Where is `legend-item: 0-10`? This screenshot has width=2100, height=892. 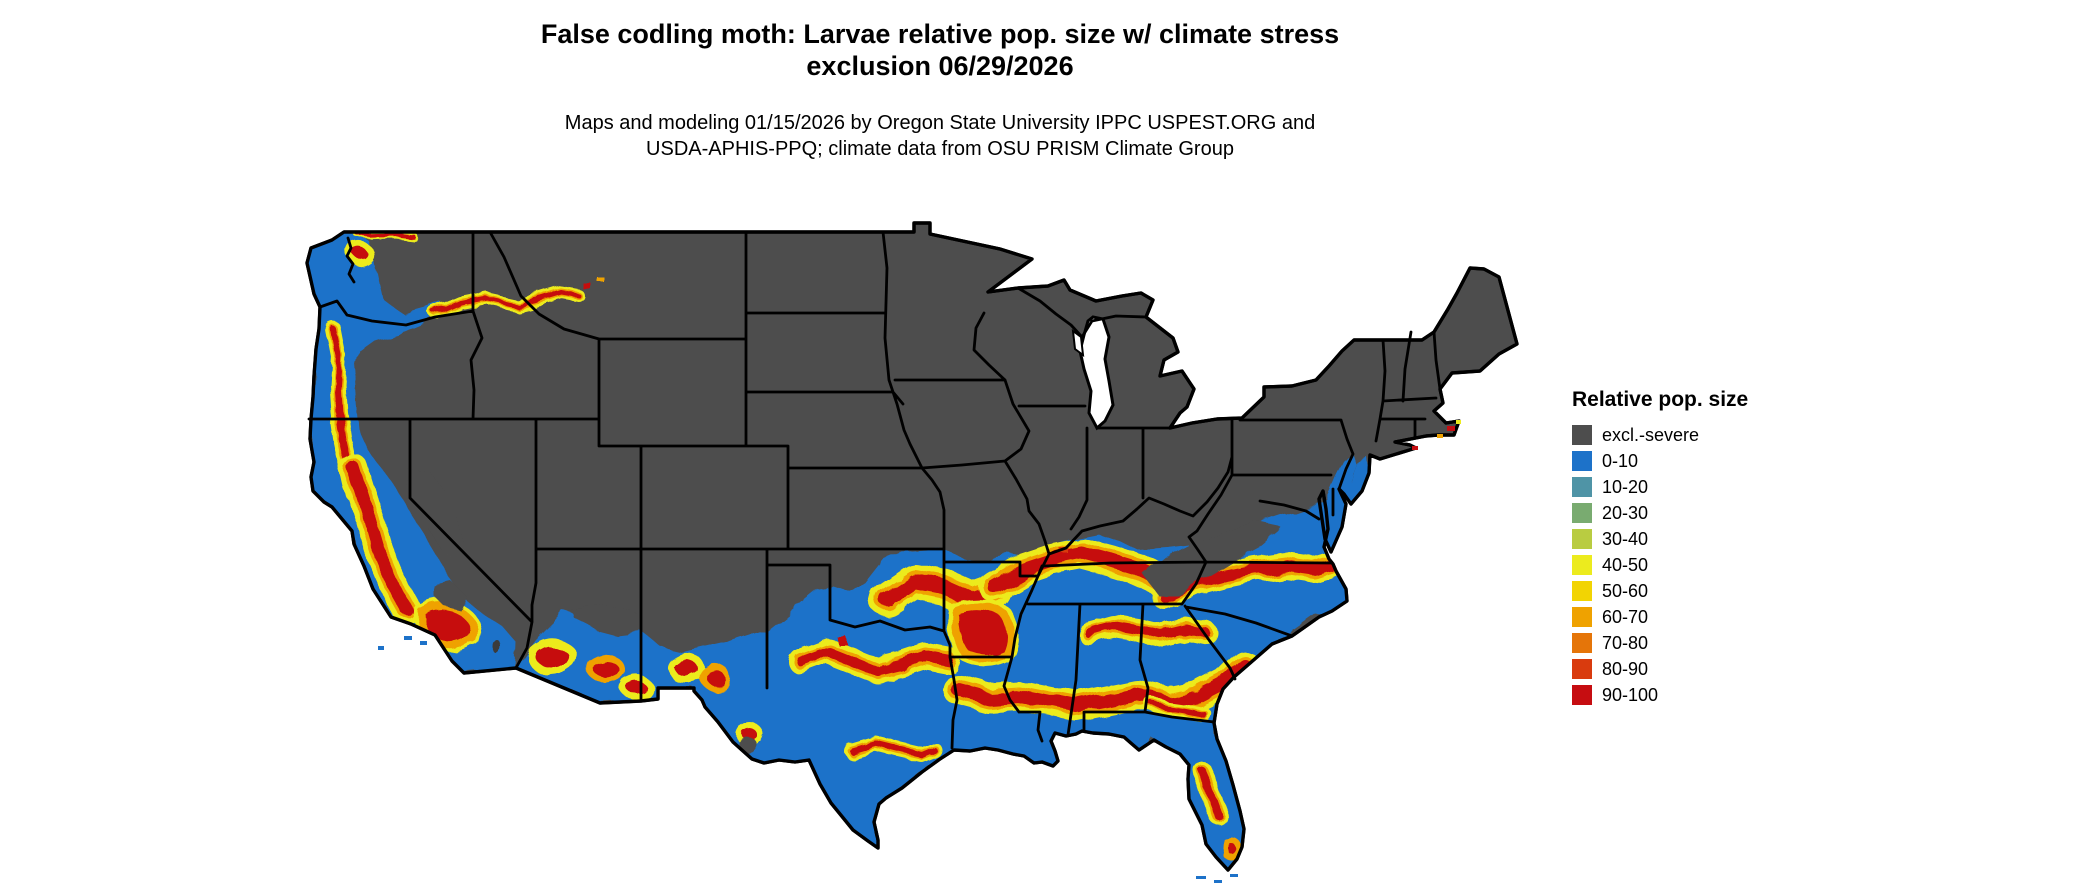 legend-item: 0-10 is located at coordinates (1722, 461).